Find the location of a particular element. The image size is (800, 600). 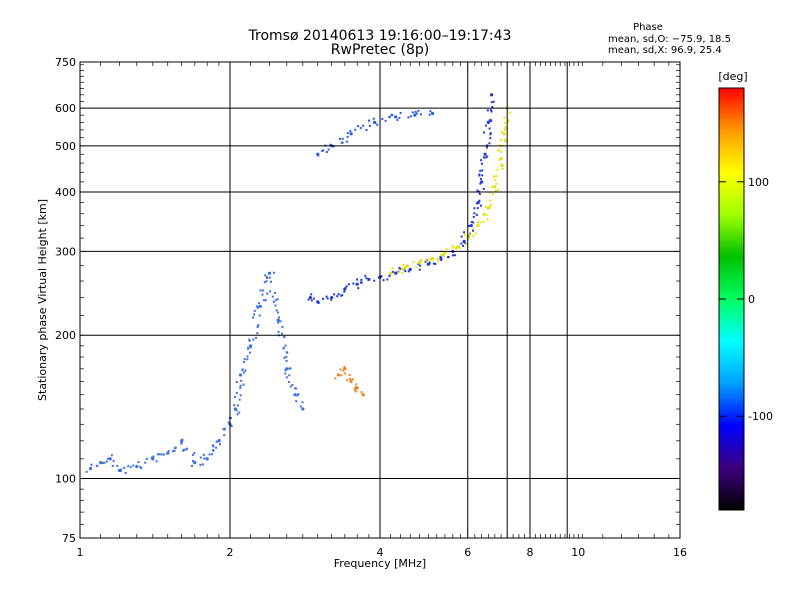

y-tick-label: 300 is located at coordinates (65, 251).